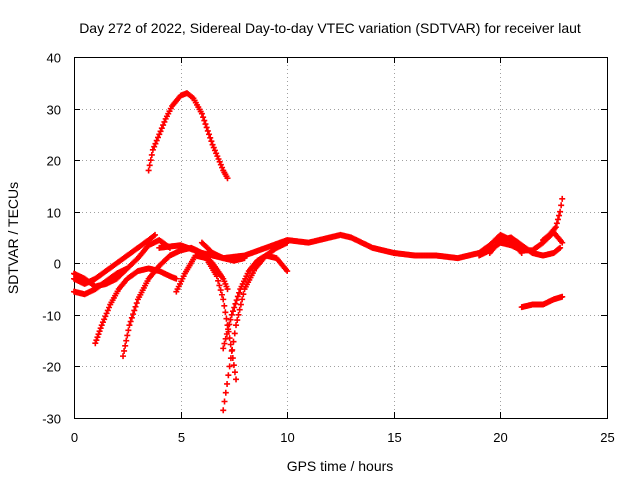 The width and height of the screenshot is (640, 480). Describe the element at coordinates (51, 419) in the screenshot. I see `y-tick-label: -30` at that location.